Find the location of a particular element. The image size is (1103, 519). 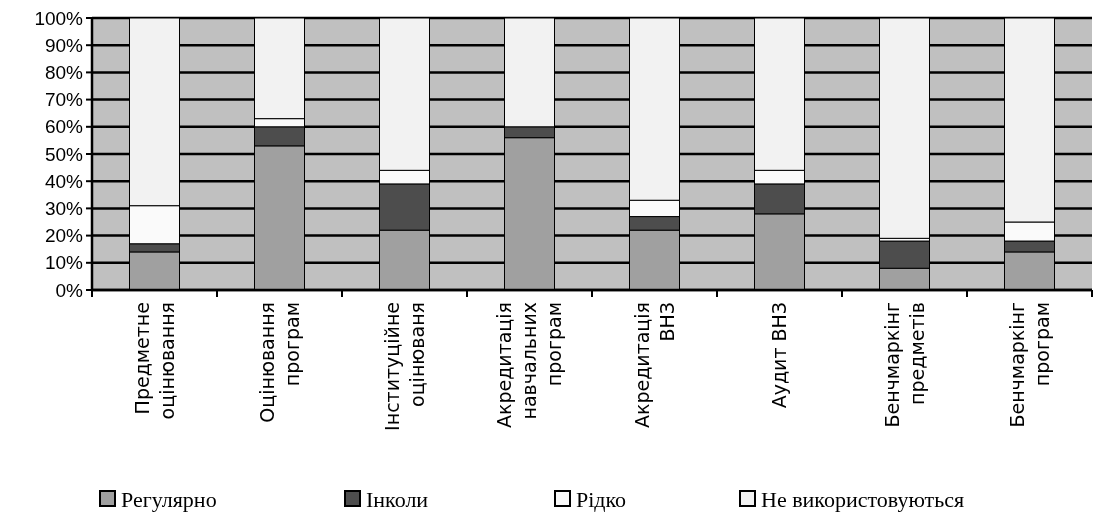

y-tick-label: 20% is located at coordinates (64, 236).